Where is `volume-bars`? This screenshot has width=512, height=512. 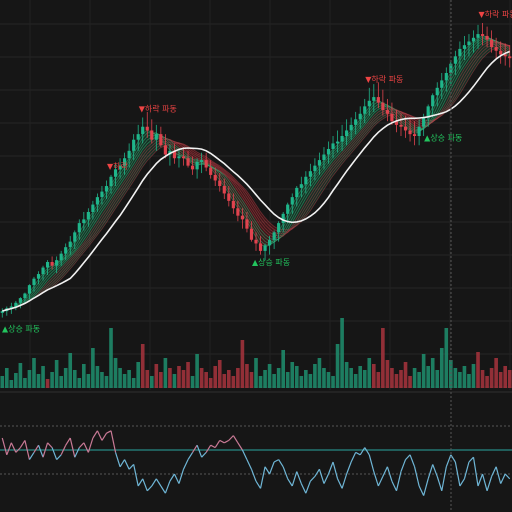 volume-bars is located at coordinates (256, 353).